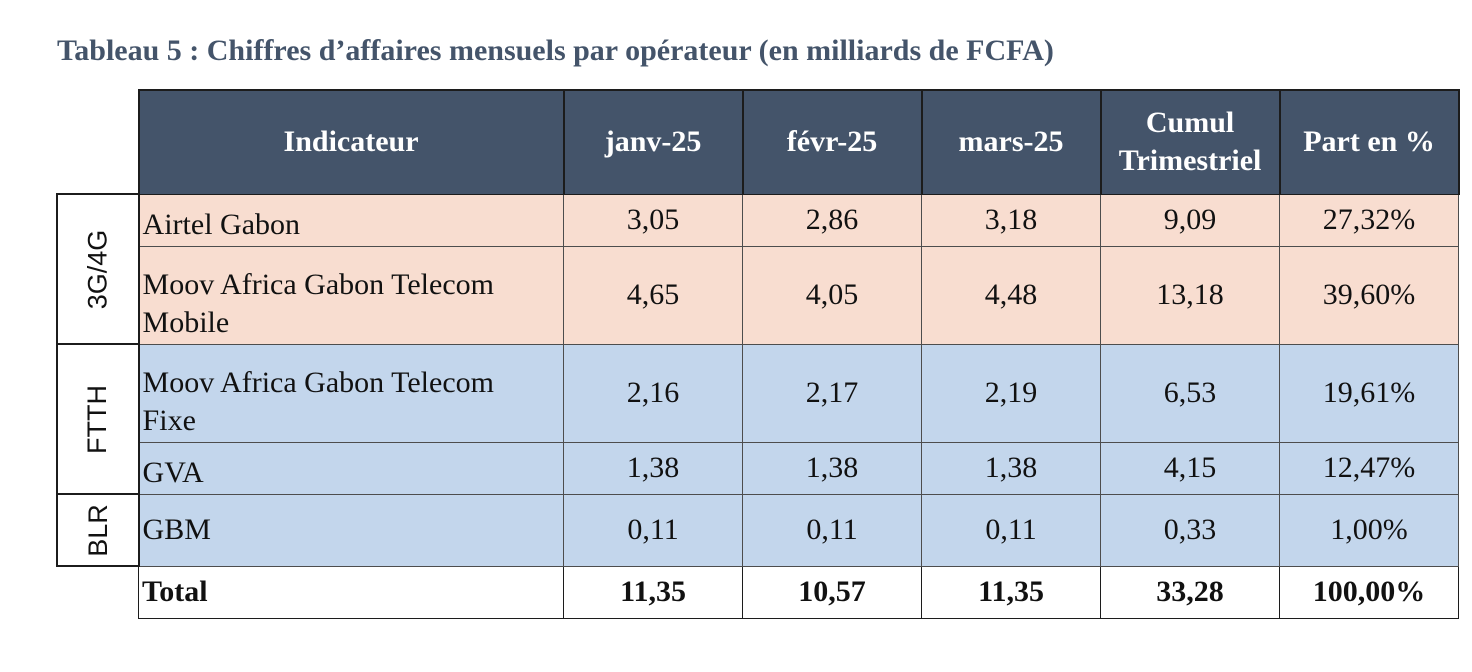 The width and height of the screenshot is (1472, 672). I want to click on cell-mar: 2,19, so click(1011, 393).